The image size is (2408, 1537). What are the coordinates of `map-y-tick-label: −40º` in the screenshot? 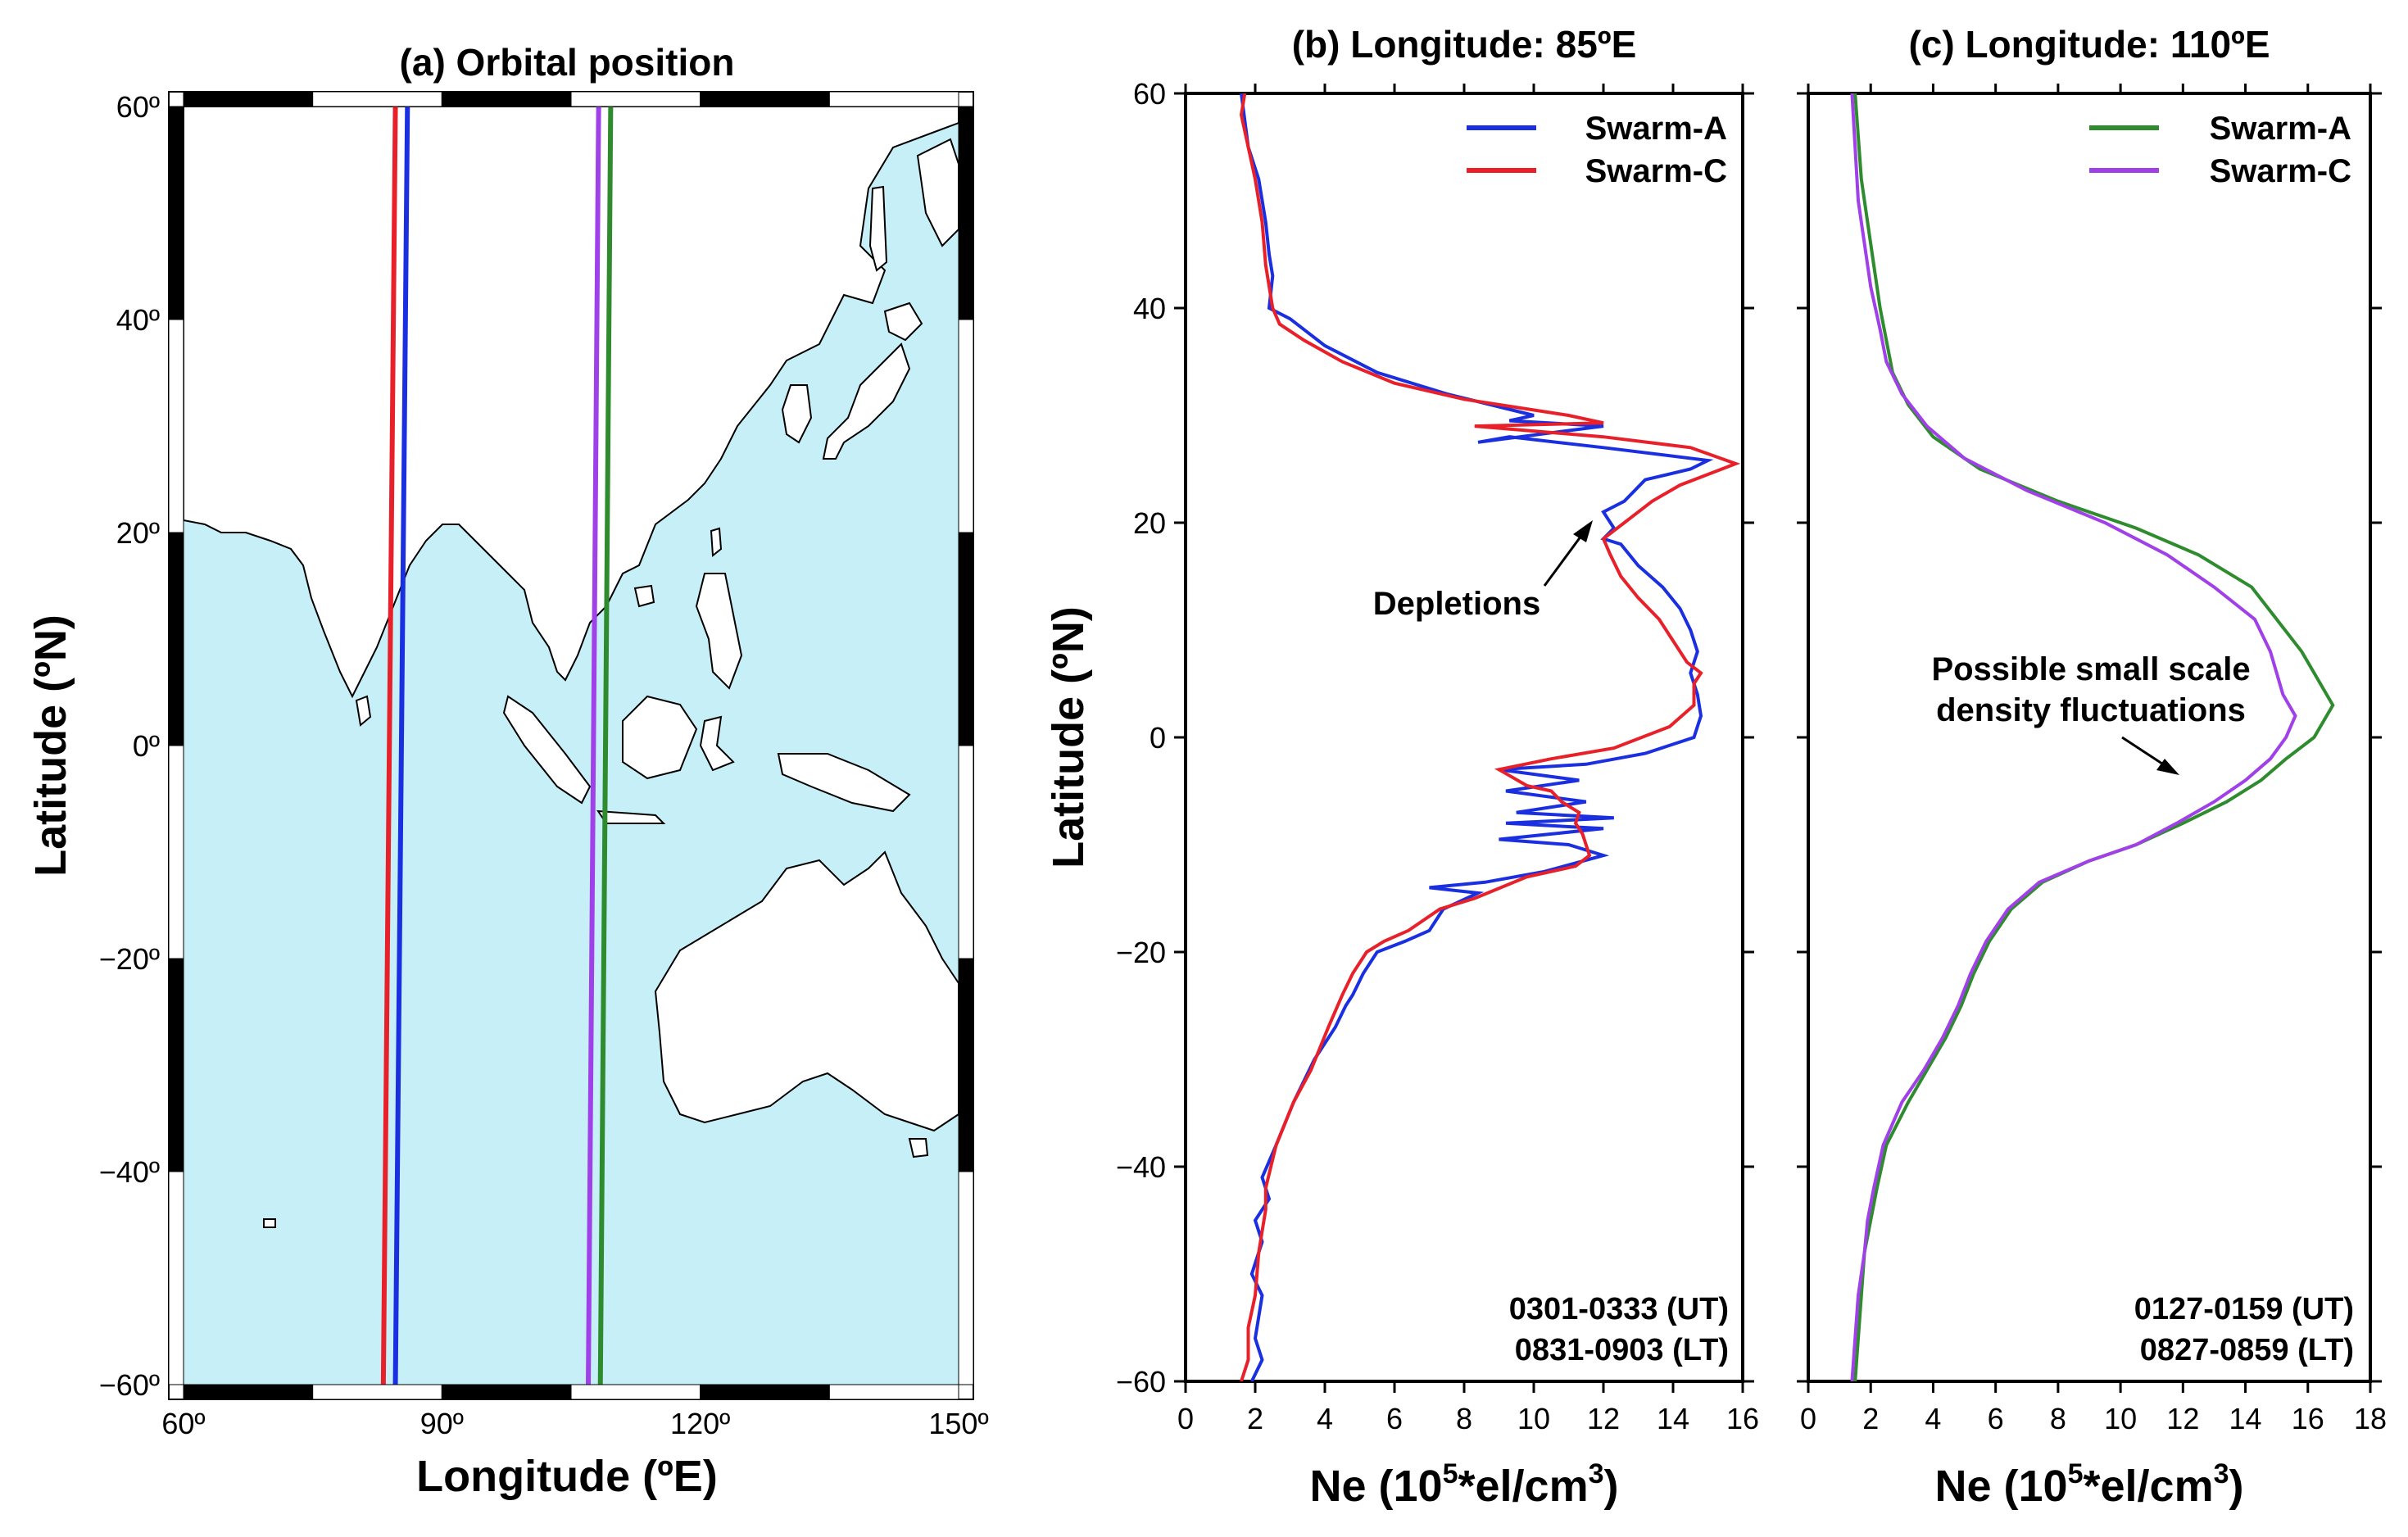 It's located at (129, 1172).